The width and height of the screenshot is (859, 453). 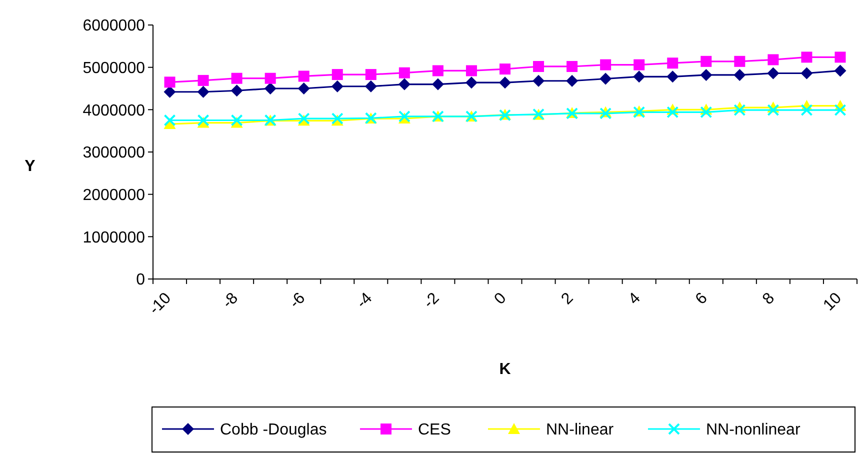 I want to click on x-tick-label: 0, so click(x=500, y=299).